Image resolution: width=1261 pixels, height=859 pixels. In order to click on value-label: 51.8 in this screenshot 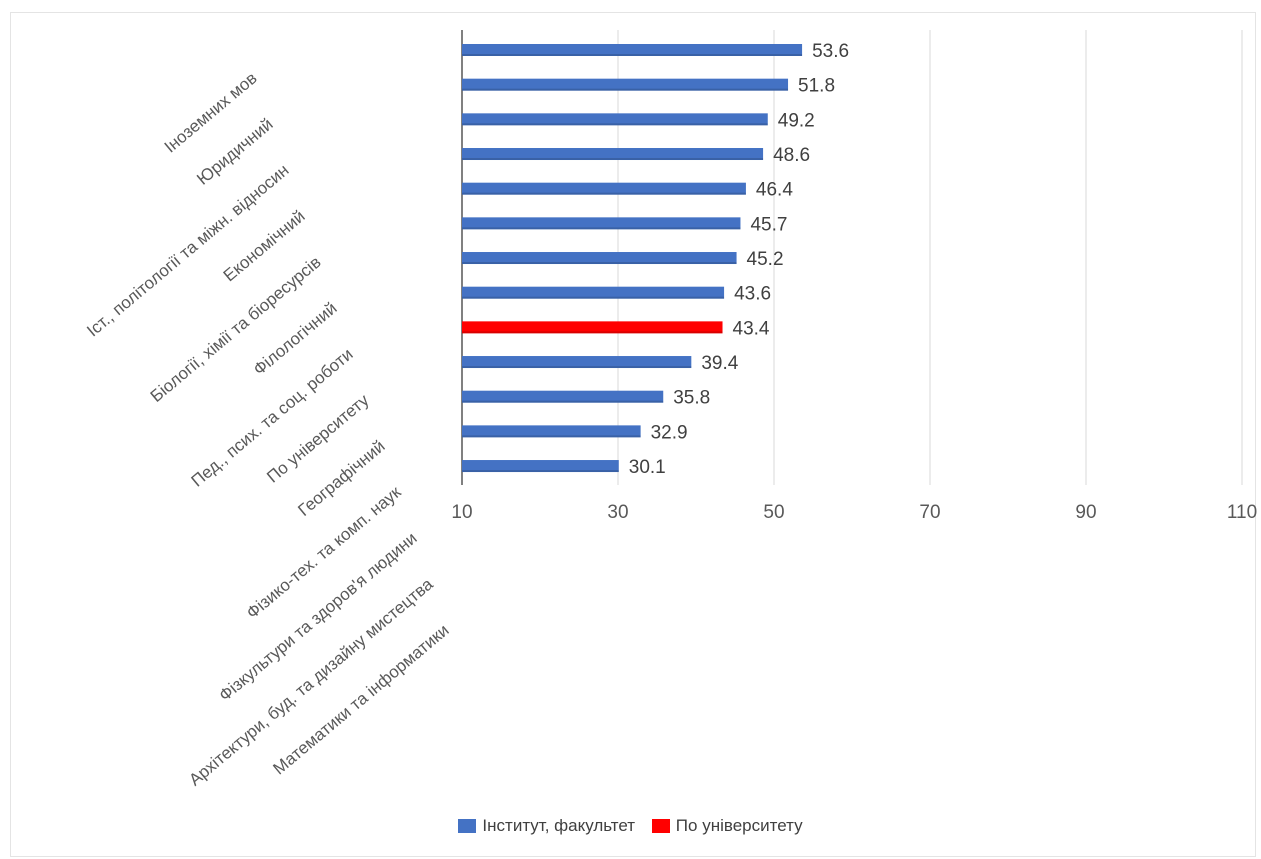, I will do `click(816, 86)`.